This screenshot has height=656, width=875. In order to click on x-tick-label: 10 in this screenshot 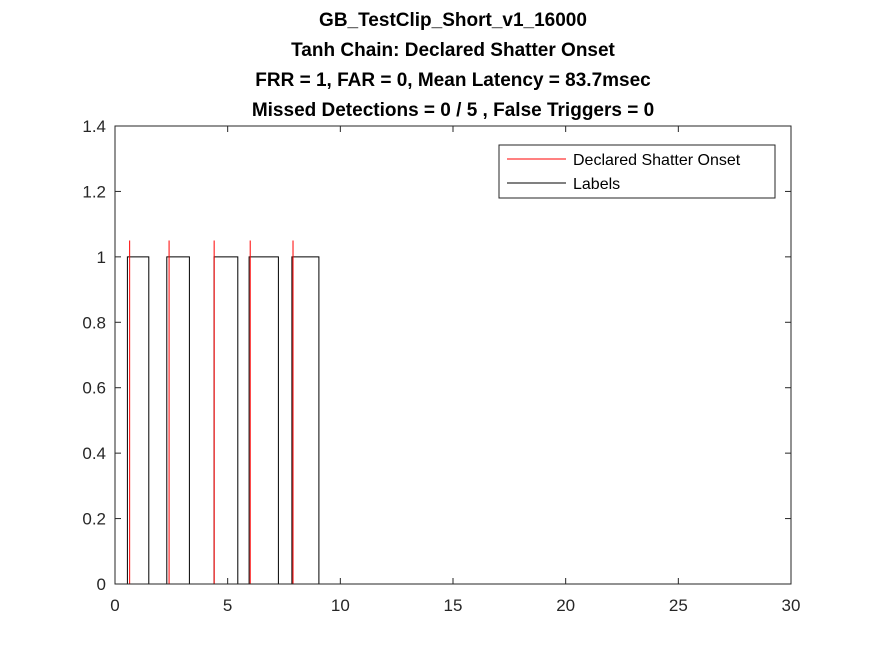, I will do `click(340, 605)`.